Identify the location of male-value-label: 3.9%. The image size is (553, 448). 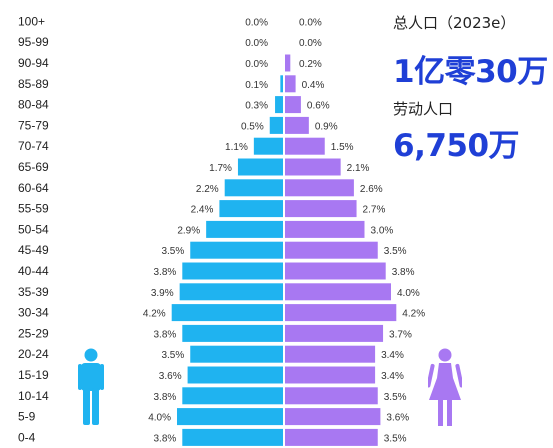
(162, 293).